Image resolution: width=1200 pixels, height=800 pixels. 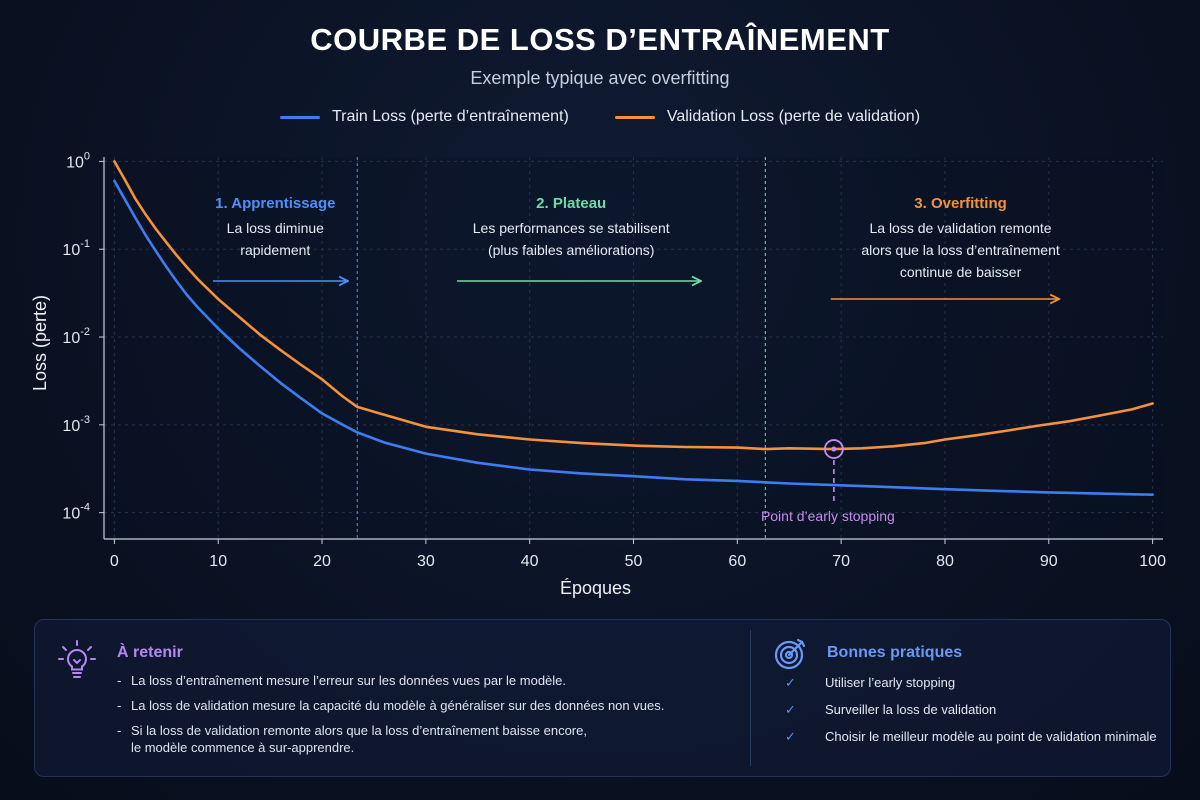 I want to click on practices-heading: Bonnes pratiques, so click(x=895, y=652).